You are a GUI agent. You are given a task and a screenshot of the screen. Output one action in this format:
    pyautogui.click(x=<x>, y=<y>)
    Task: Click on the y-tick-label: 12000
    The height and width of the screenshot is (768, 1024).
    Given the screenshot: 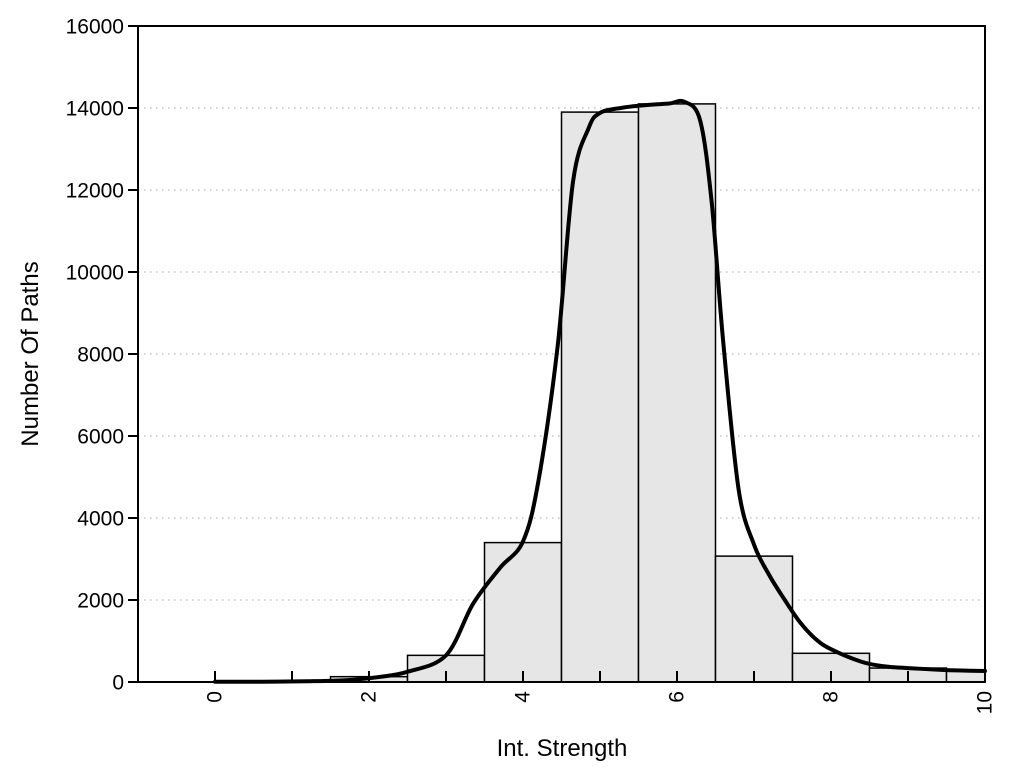 What is the action you would take?
    pyautogui.click(x=95, y=190)
    